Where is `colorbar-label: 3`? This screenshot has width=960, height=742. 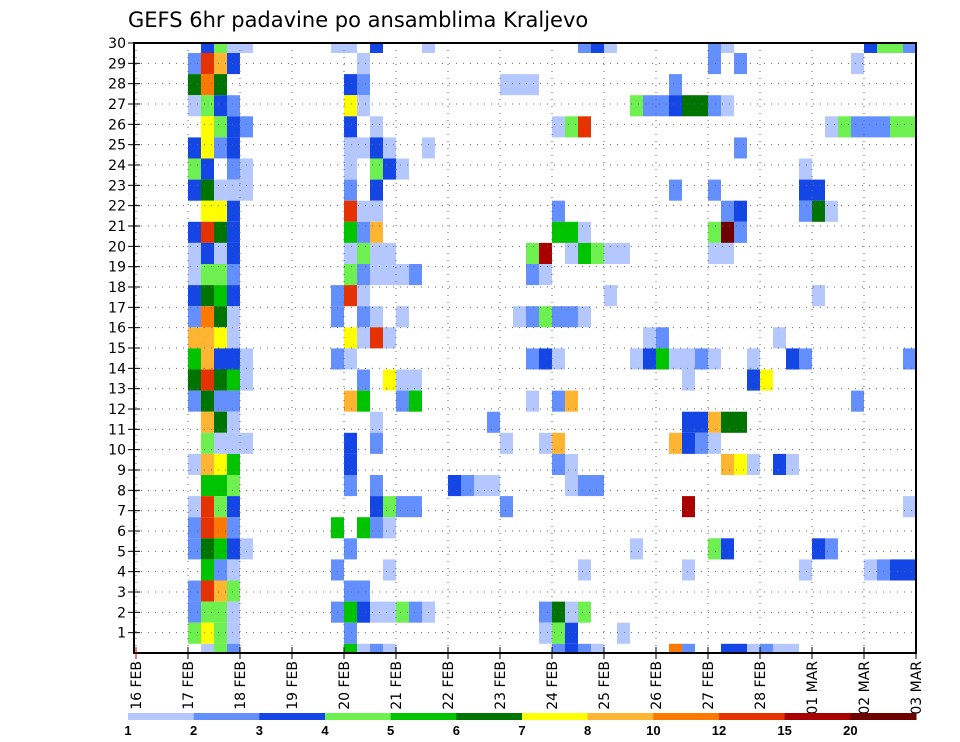
colorbar-label: 3 is located at coordinates (259, 730).